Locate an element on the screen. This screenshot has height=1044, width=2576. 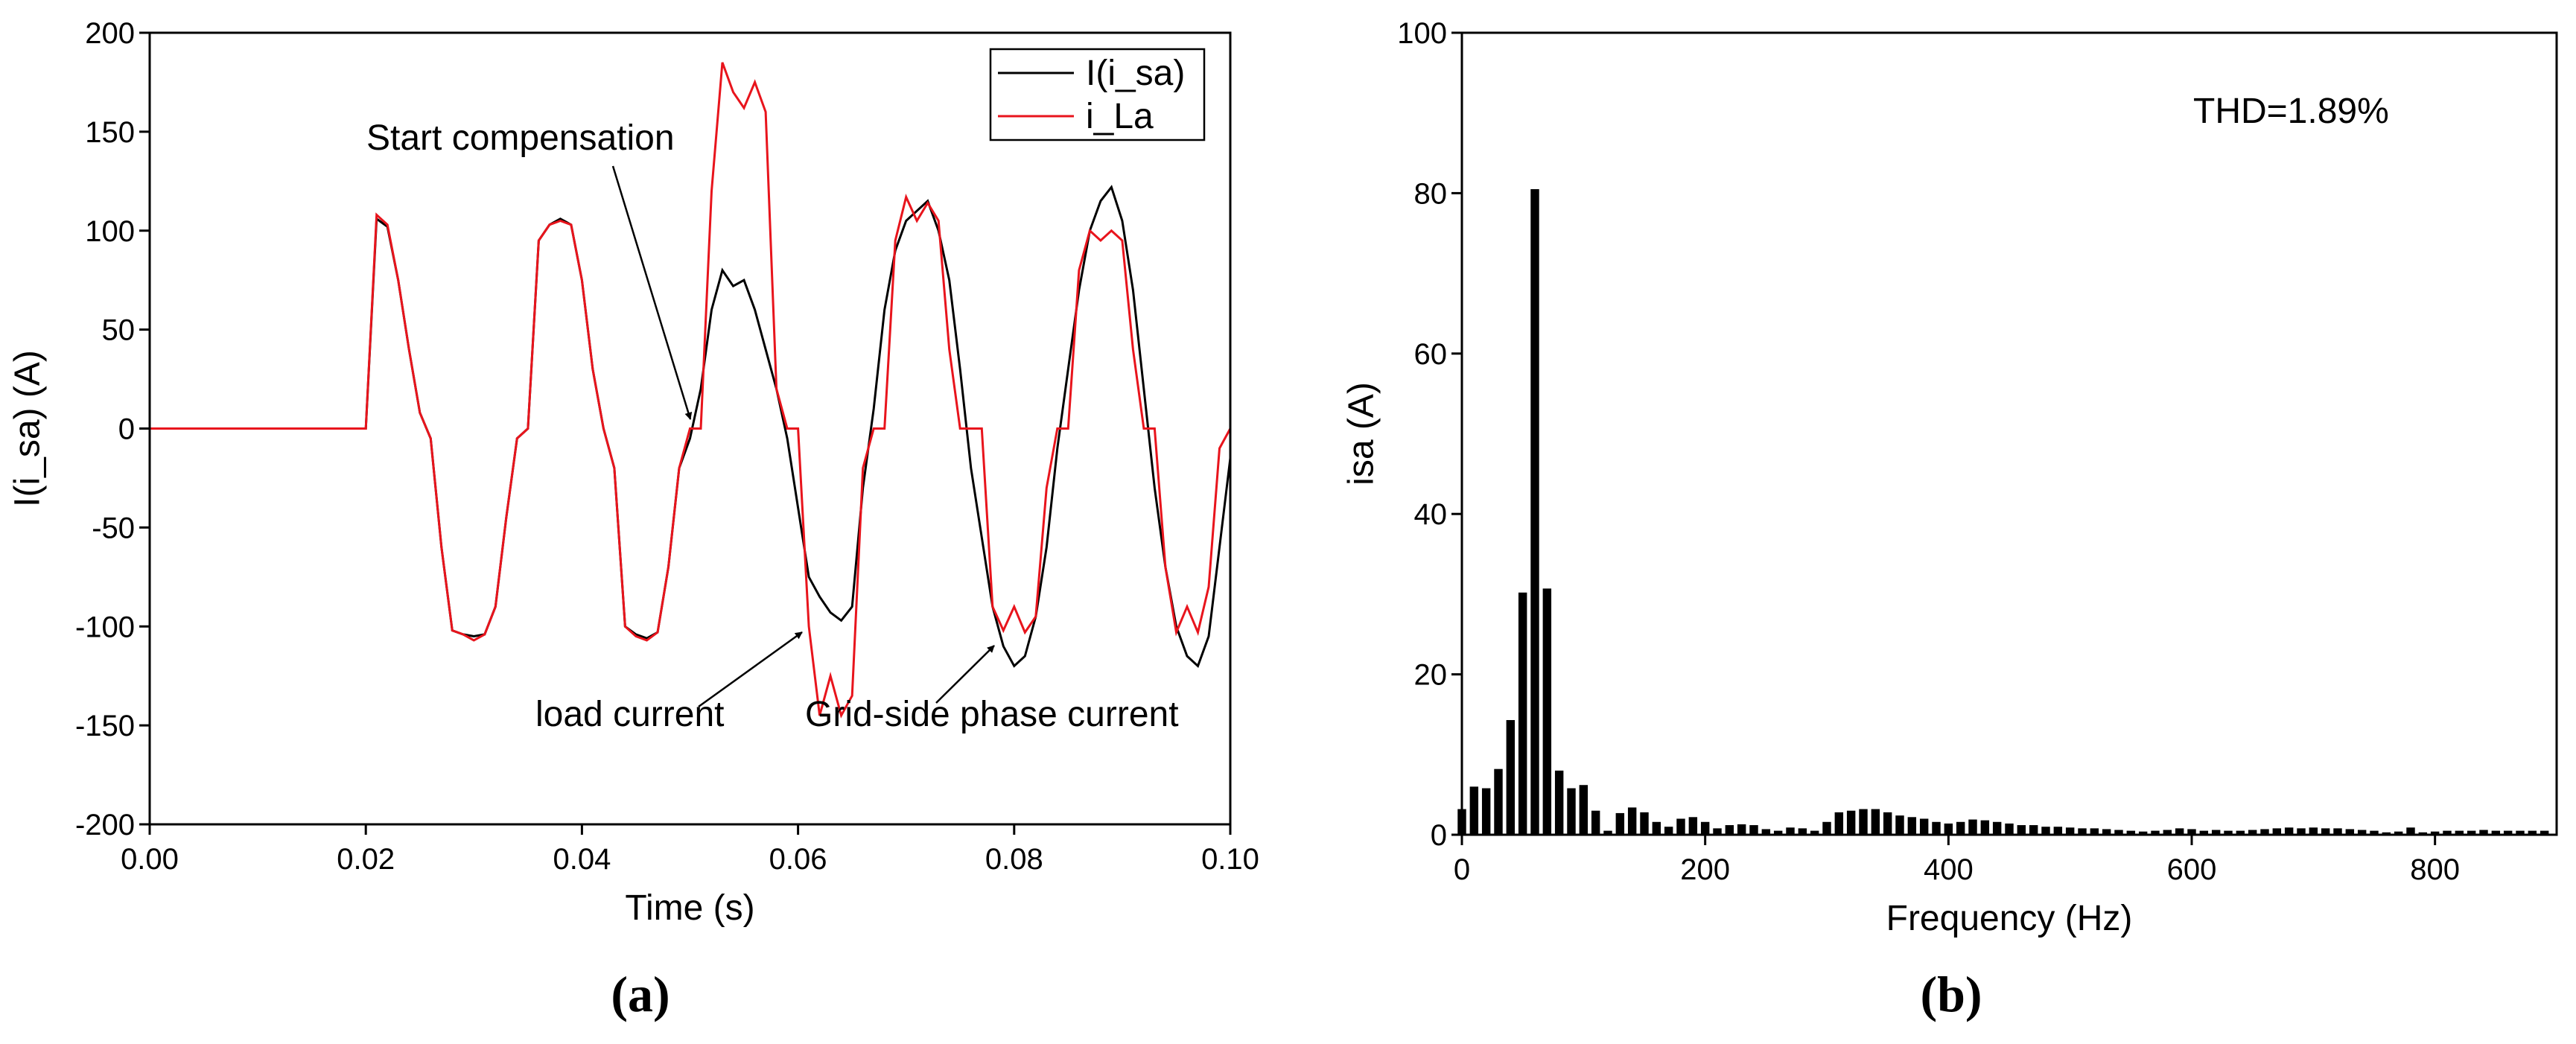
legend-label: I(i_sa) is located at coordinates (1135, 73).